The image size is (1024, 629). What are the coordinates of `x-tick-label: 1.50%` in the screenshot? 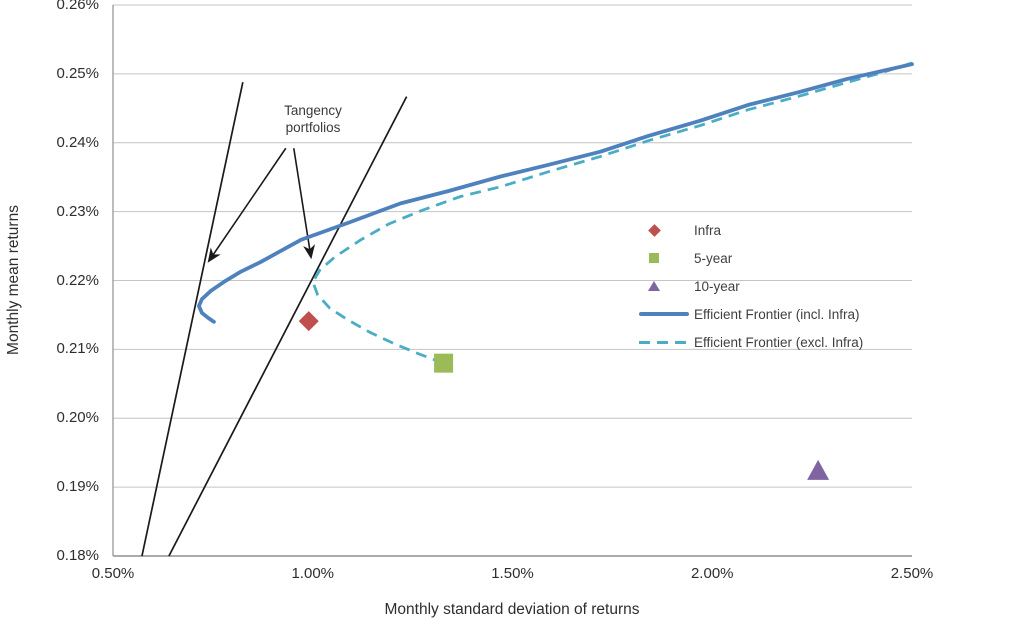 It's located at (512, 573).